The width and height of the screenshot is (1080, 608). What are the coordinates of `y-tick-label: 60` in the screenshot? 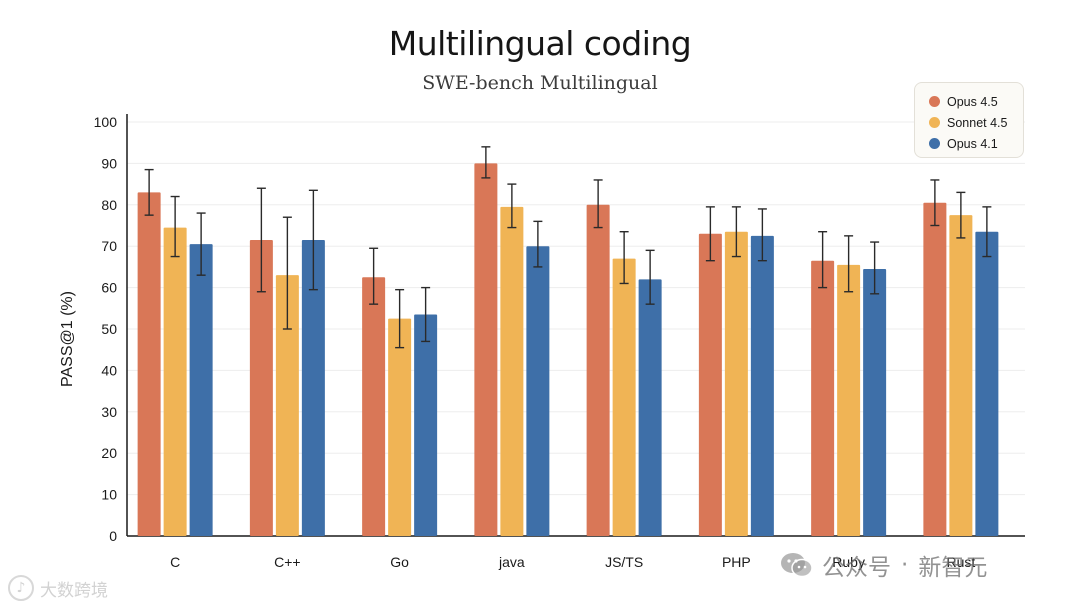 It's located at (109, 288).